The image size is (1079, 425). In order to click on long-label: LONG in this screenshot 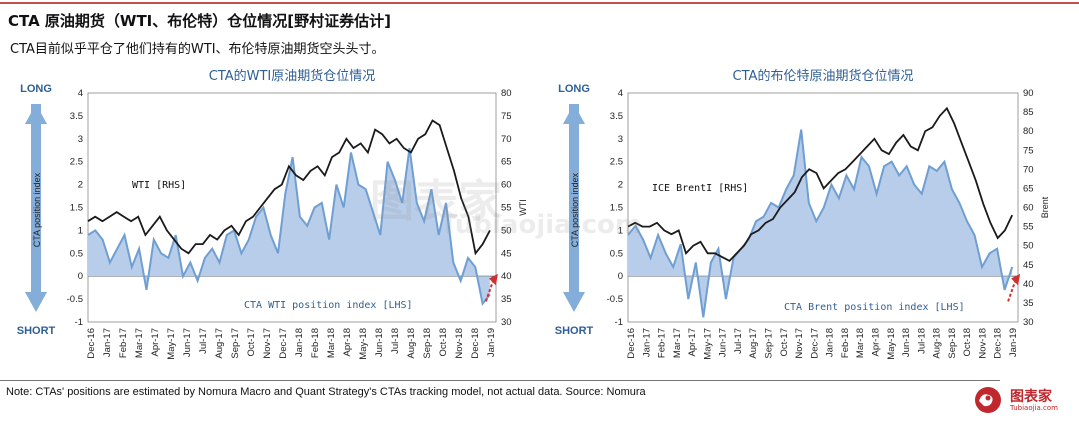, I will do `click(36, 89)`.